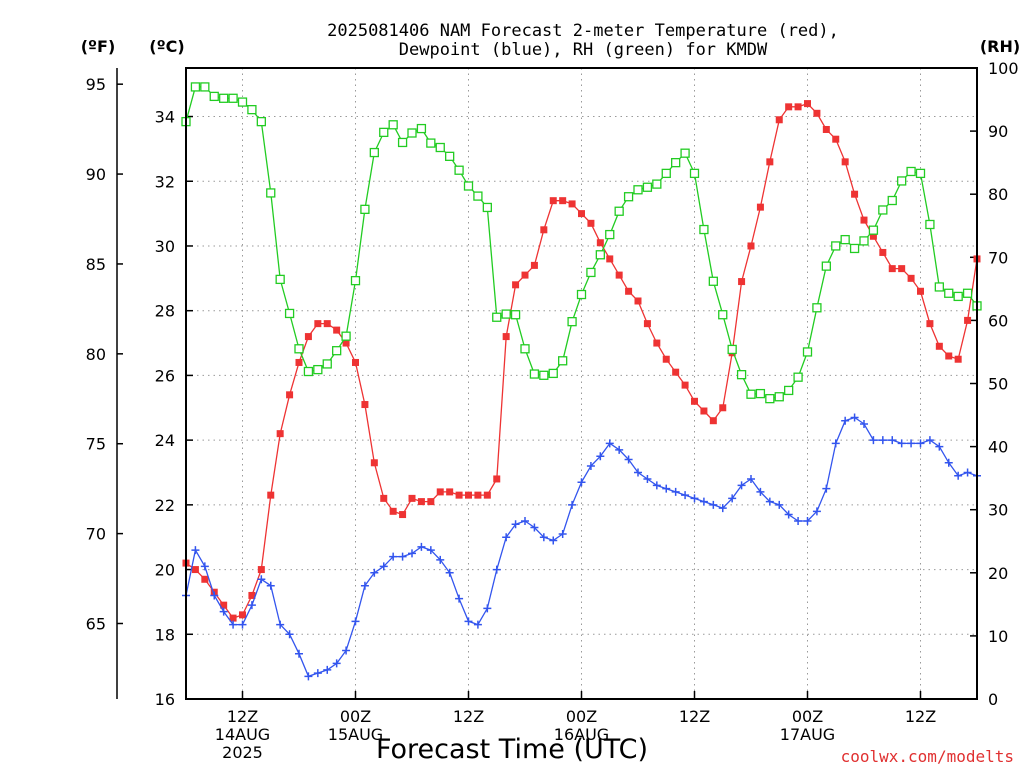 The height and width of the screenshot is (768, 1024). Describe the element at coordinates (998, 384) in the screenshot. I see `rh-tick-label: 50` at that location.